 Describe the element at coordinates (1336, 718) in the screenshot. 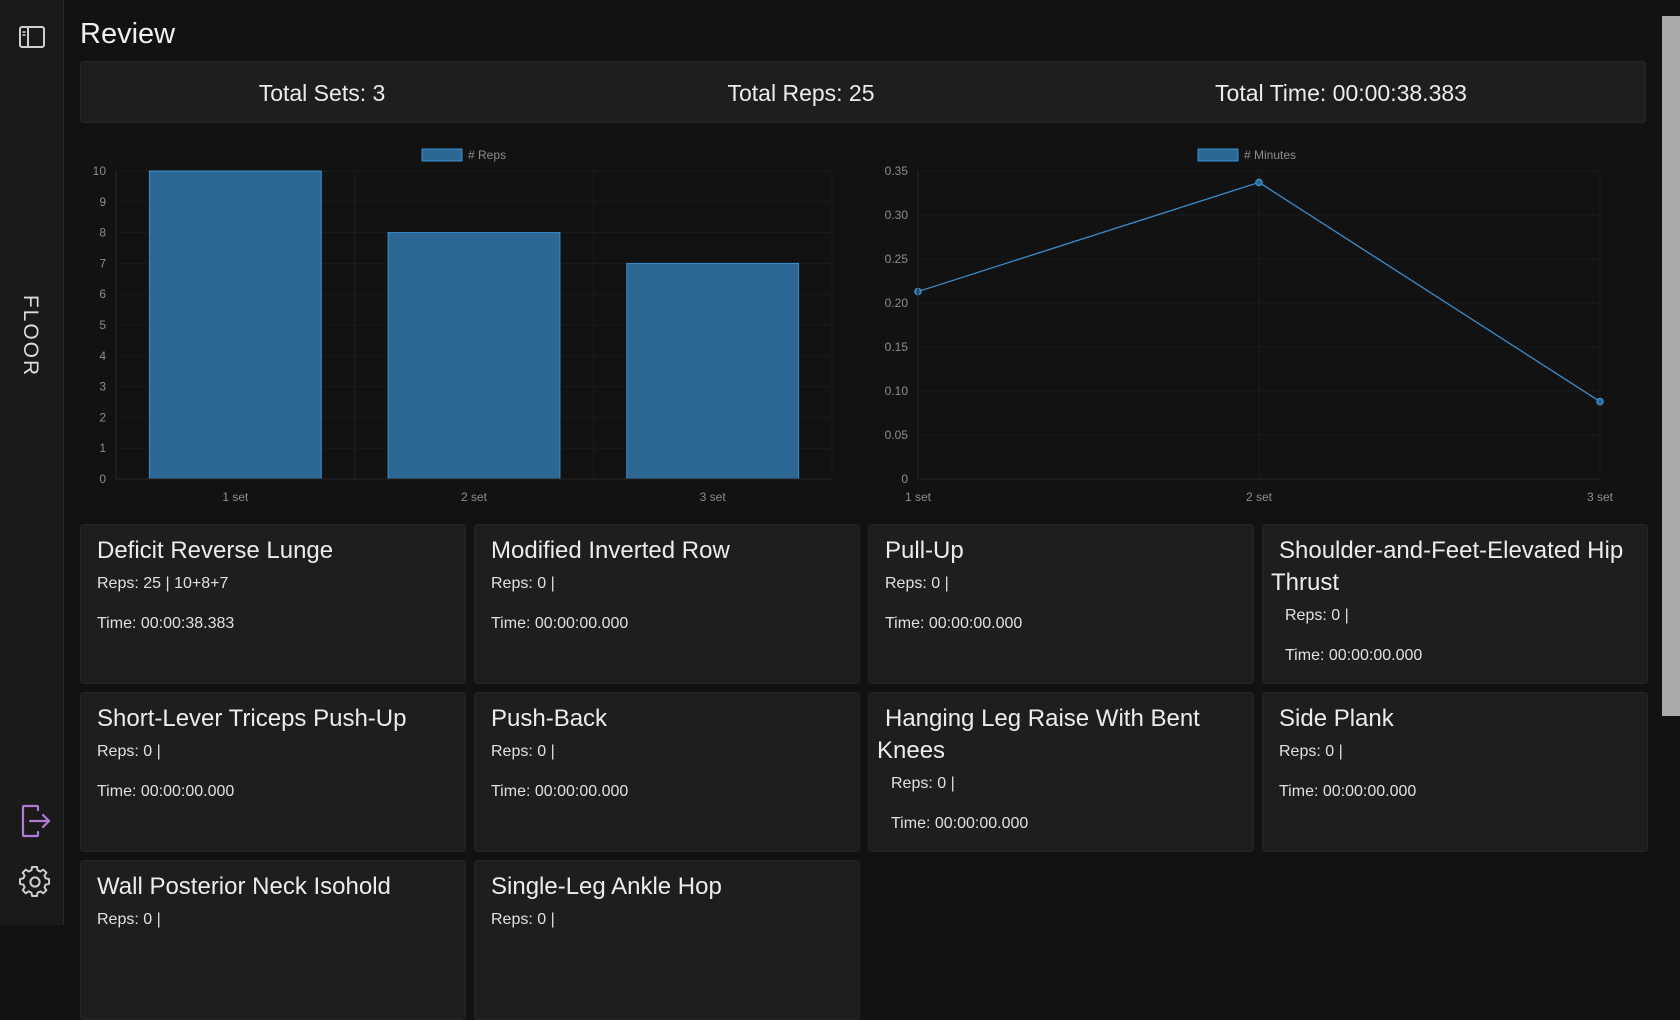

I see `exercise-title: Side Plank` at that location.